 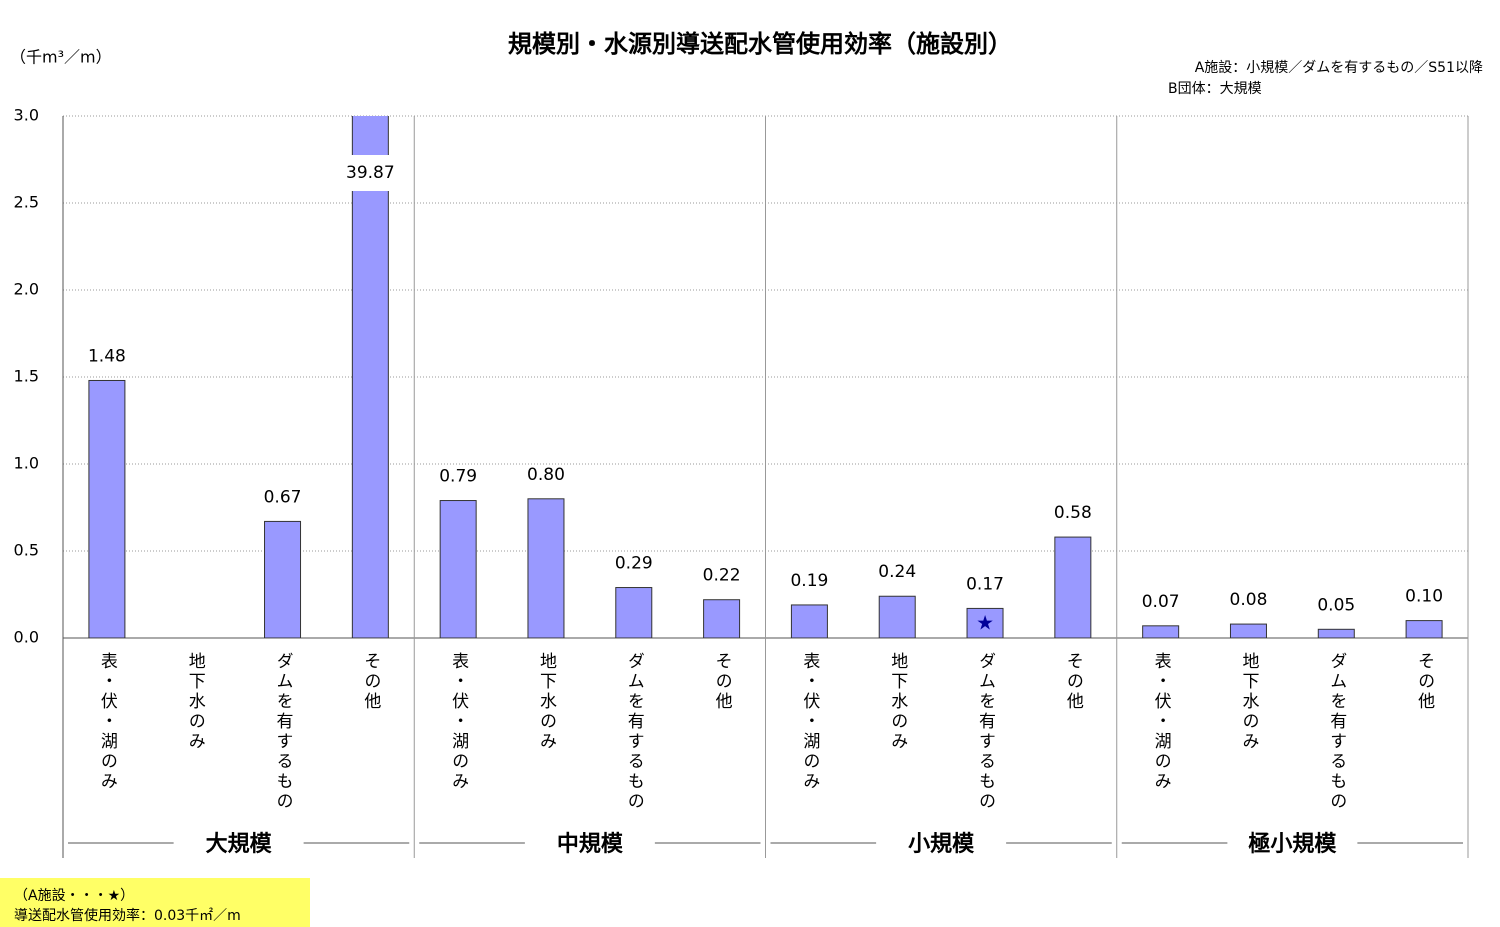 I want to click on value-label: 0.19, so click(x=809, y=581).